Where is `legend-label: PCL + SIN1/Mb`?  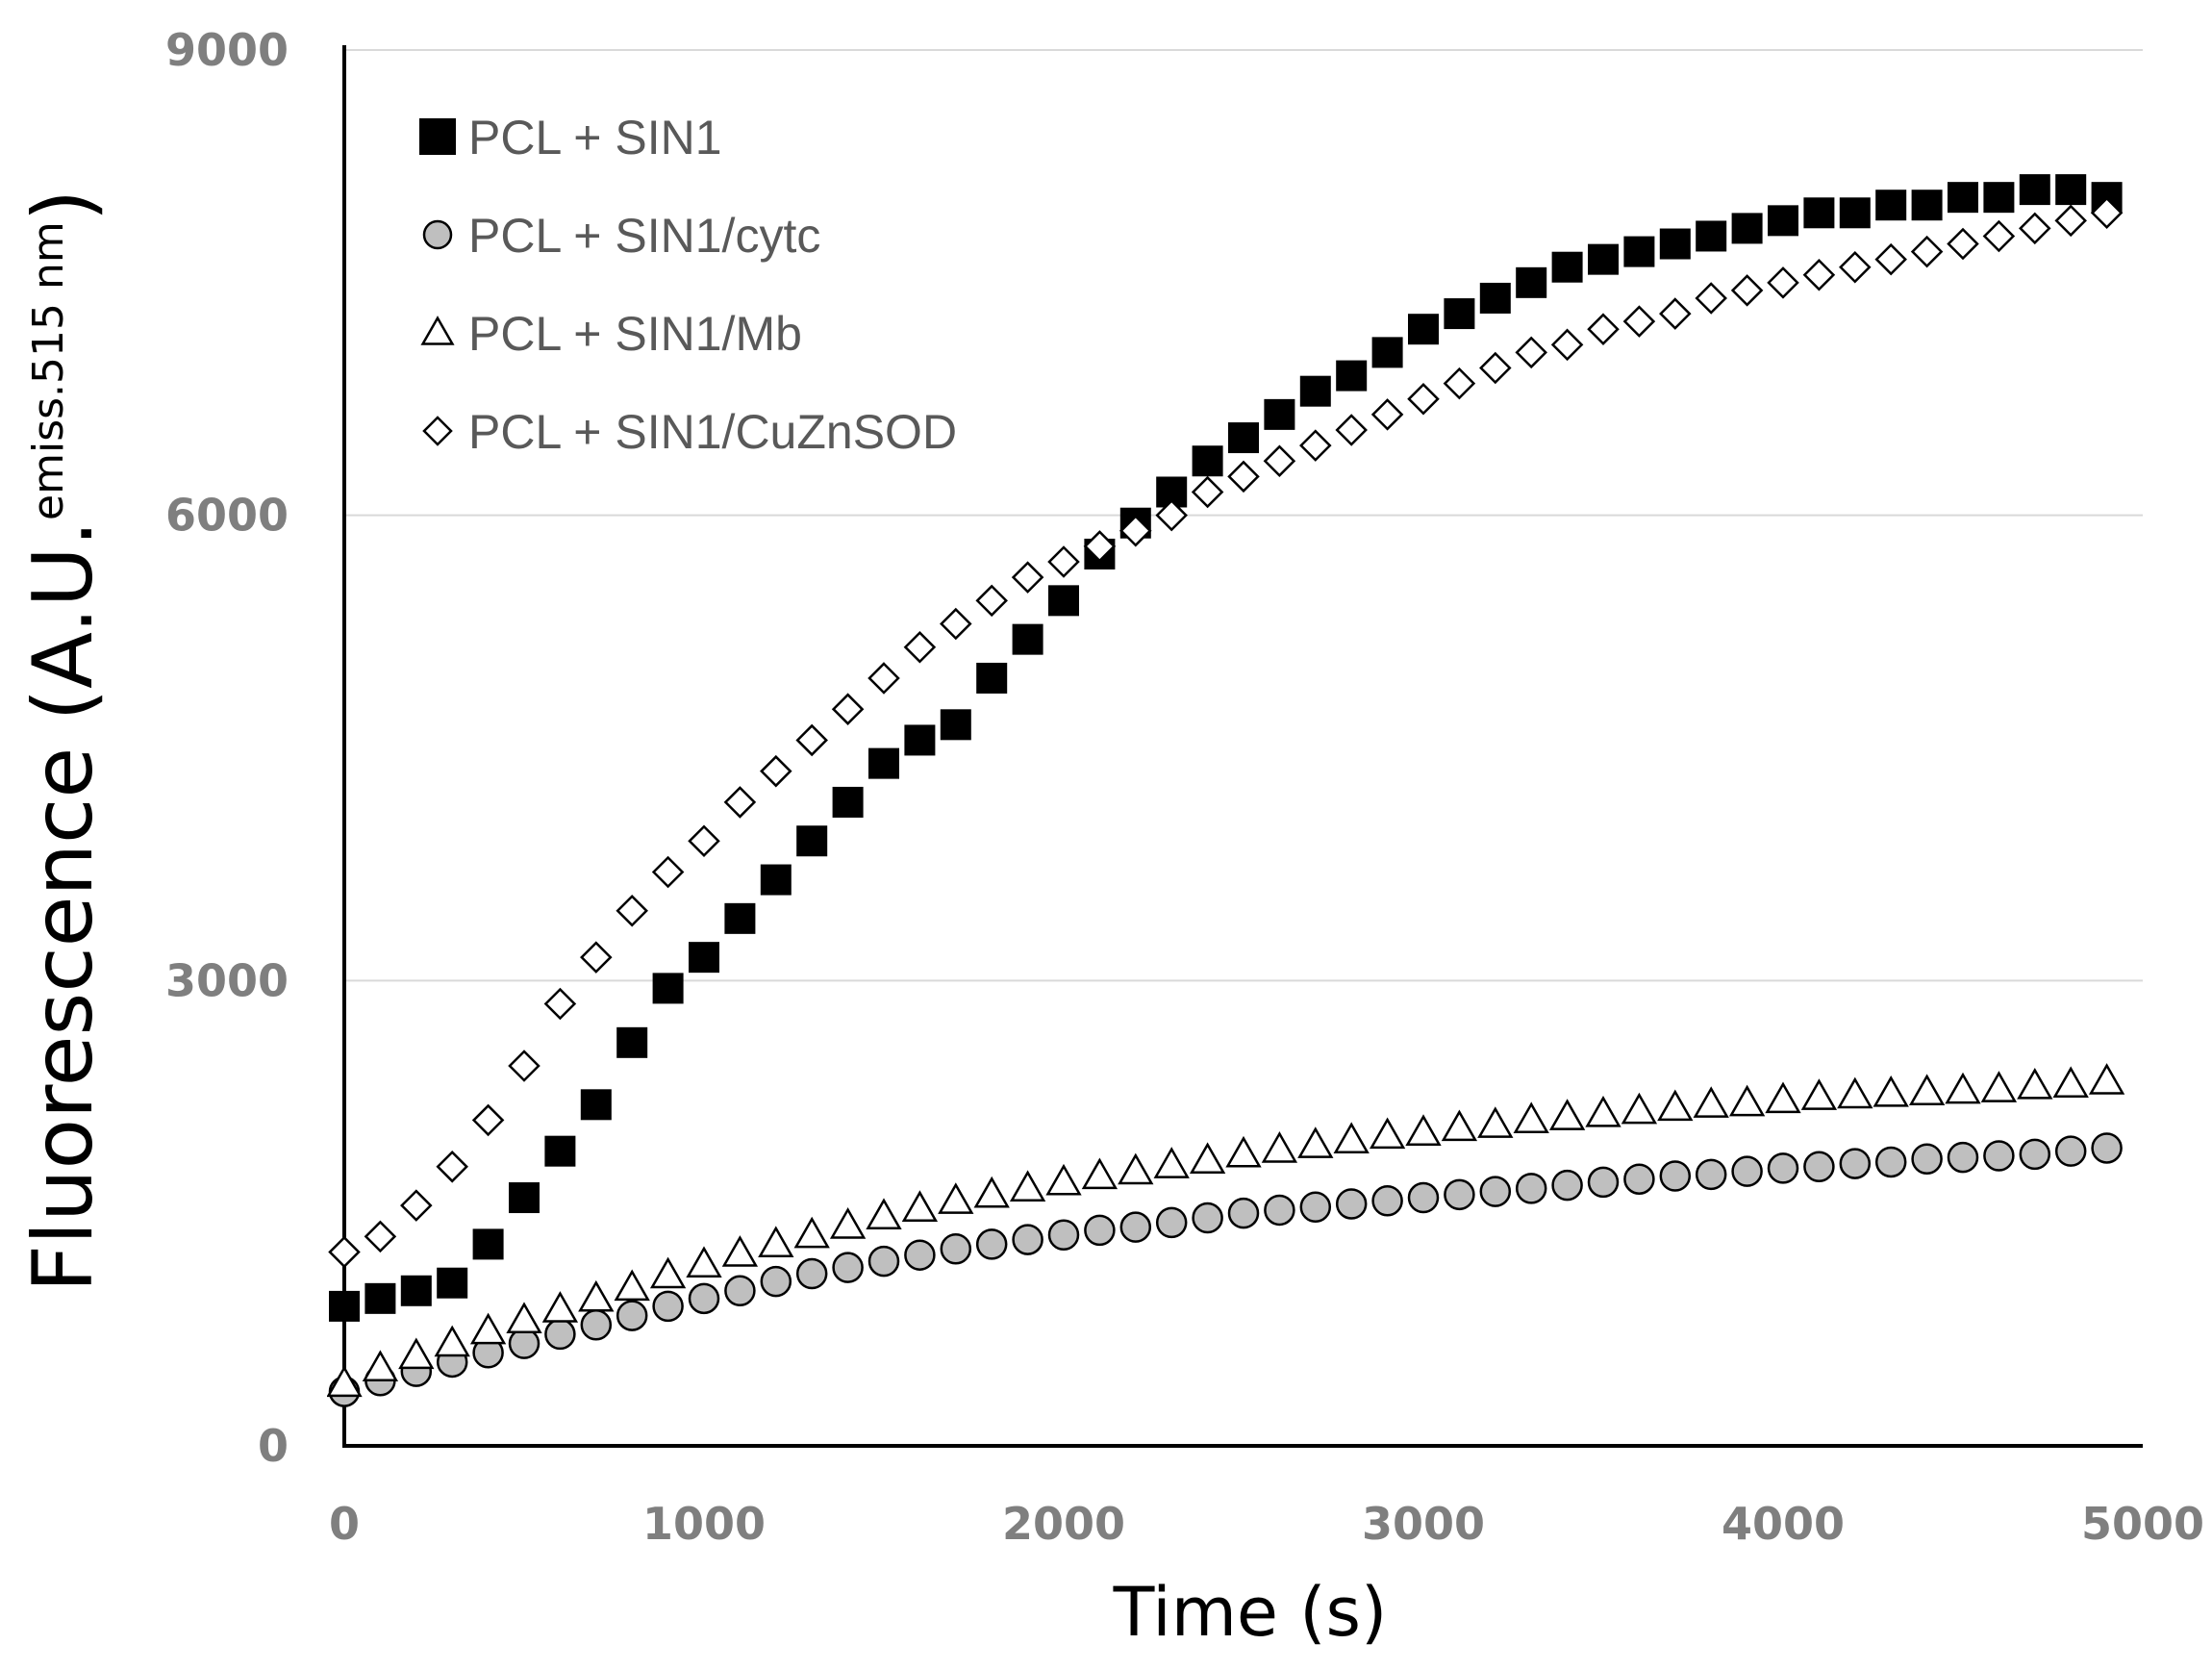
legend-label: PCL + SIN1/Mb is located at coordinates (635, 334).